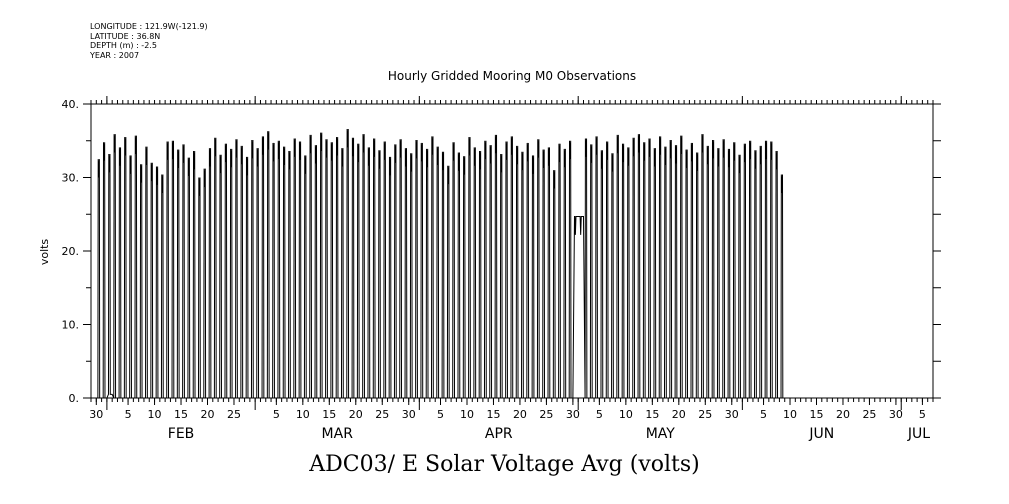 This screenshot has width=1009, height=504. I want to click on month-label: MAY, so click(661, 434).